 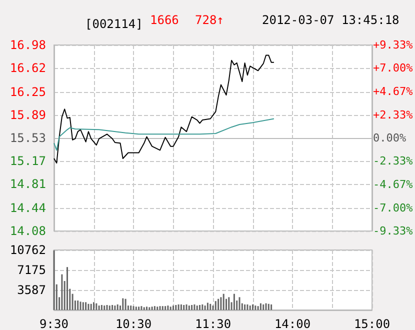 I want to click on y2-tick-label: -9.33%, so click(x=393, y=231).